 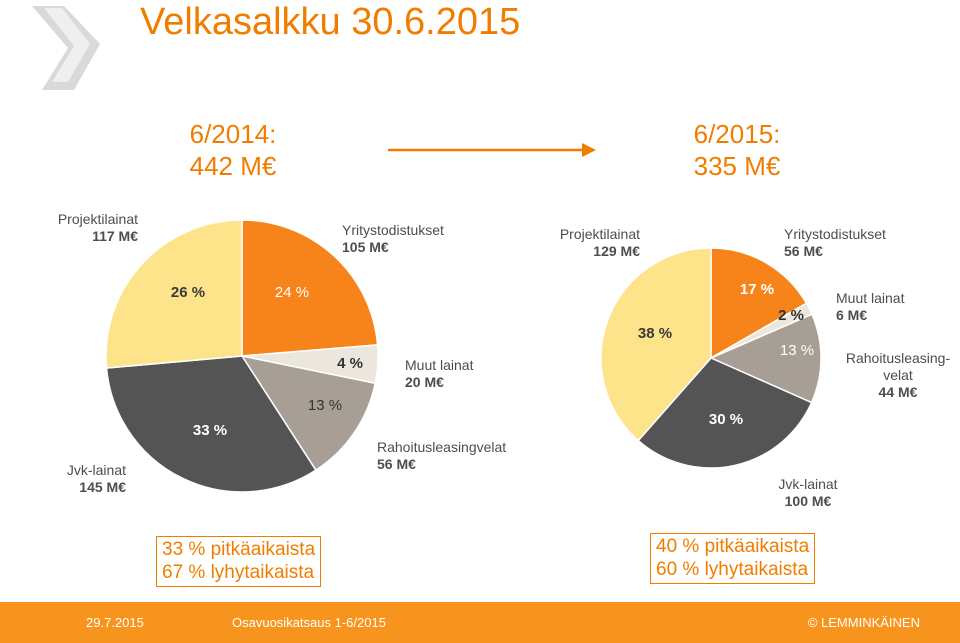 What do you see at coordinates (309, 622) in the screenshot?
I see `footer-report-title: Osavuosikatsaus 1-6/2015` at bounding box center [309, 622].